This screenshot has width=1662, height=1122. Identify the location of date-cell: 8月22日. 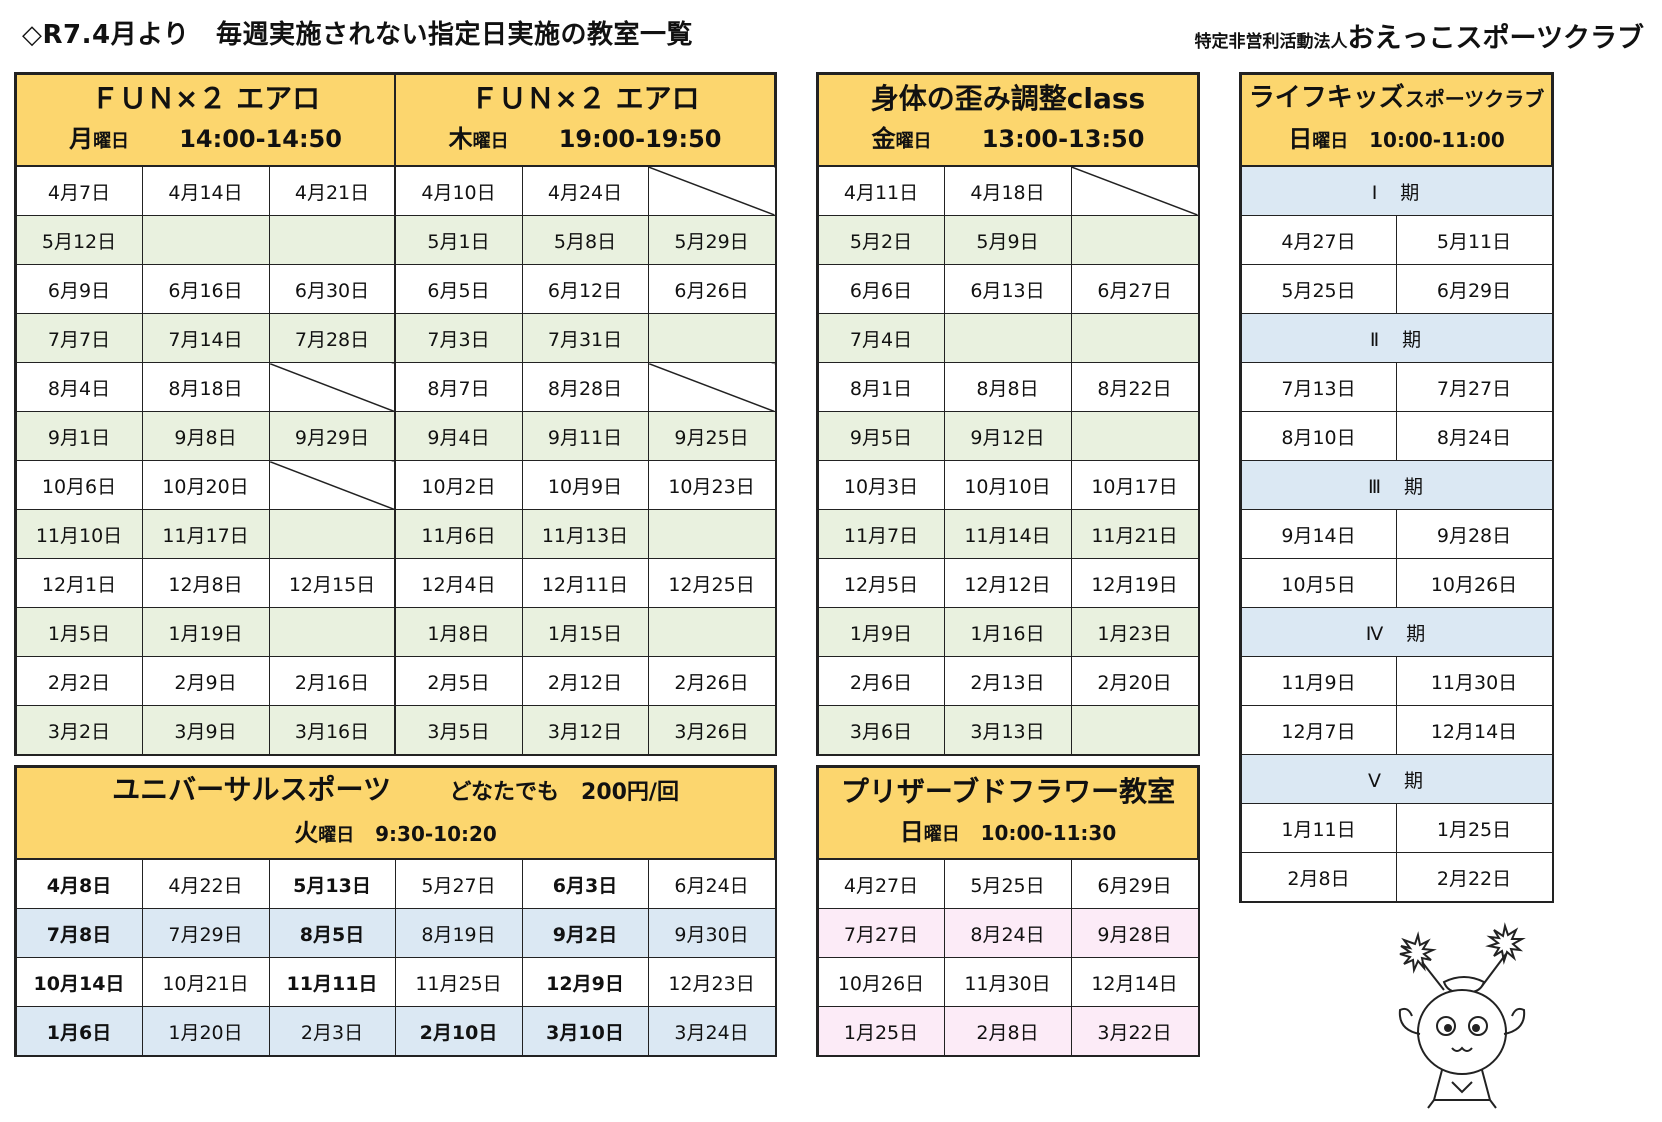
(1134, 387).